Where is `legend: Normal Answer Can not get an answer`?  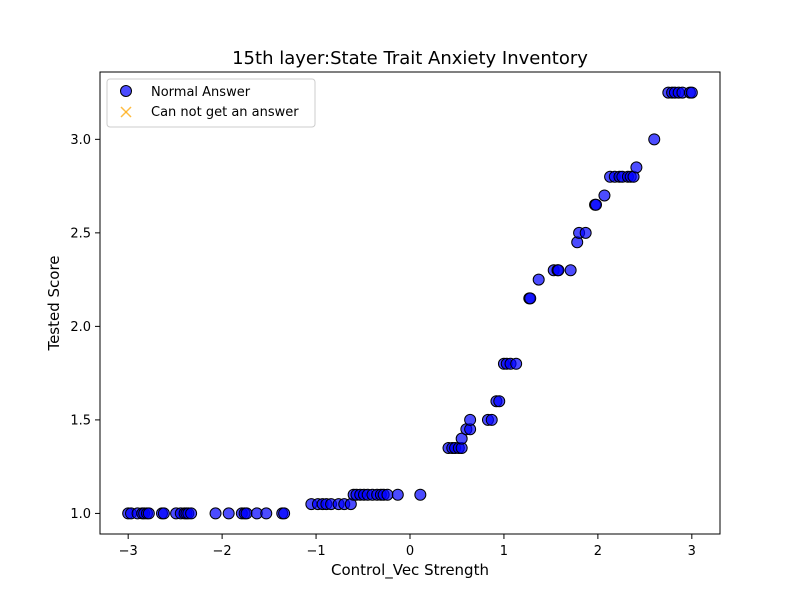 legend: Normal Answer Can not get an answer is located at coordinates (211, 103).